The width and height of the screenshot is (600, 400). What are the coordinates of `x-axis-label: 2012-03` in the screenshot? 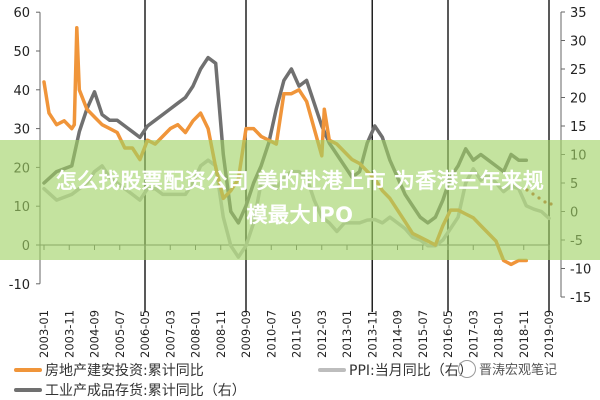 It's located at (322, 334).